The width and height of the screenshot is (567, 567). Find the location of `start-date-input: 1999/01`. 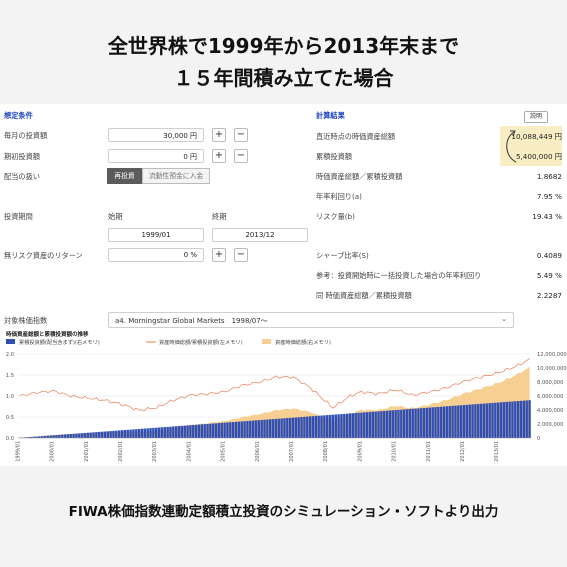

start-date-input: 1999/01 is located at coordinates (156, 235).